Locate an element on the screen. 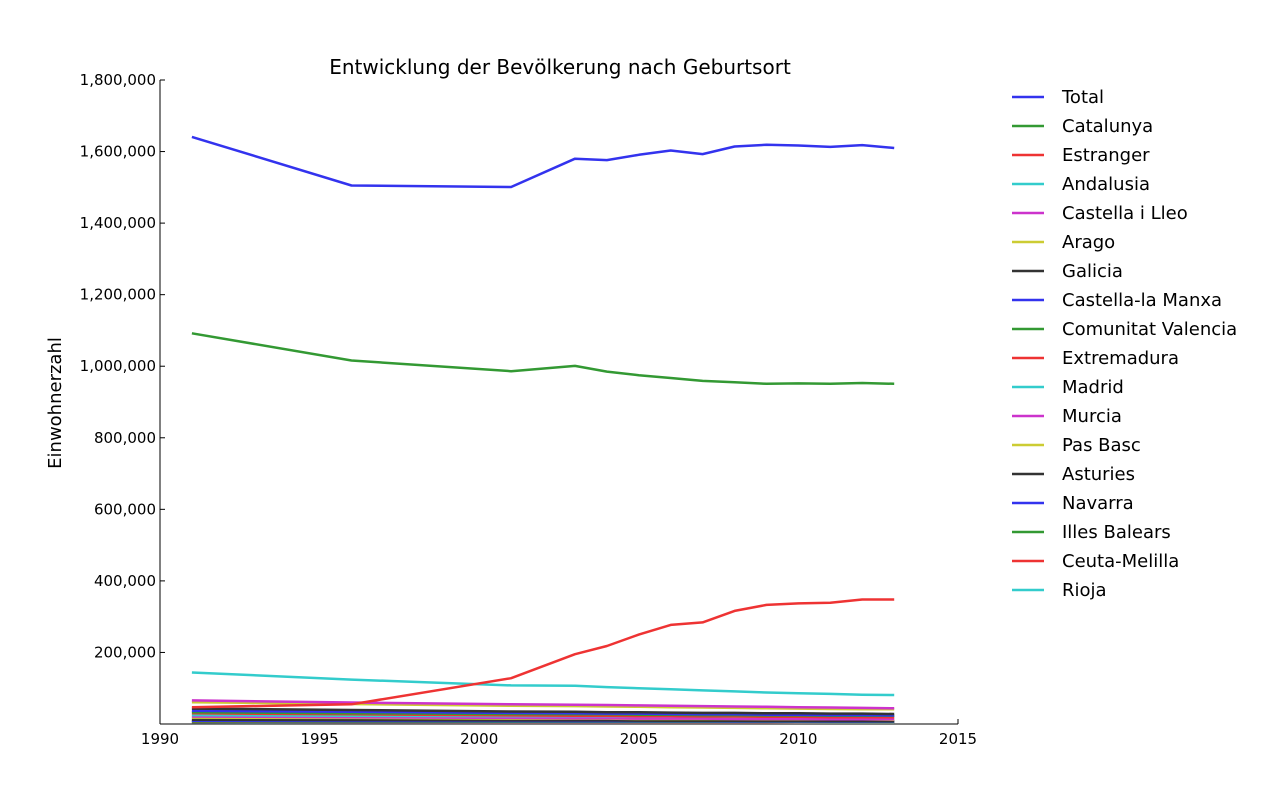 This screenshot has height=806, width=1283. legend-label: Pas Basc is located at coordinates (1101, 445).